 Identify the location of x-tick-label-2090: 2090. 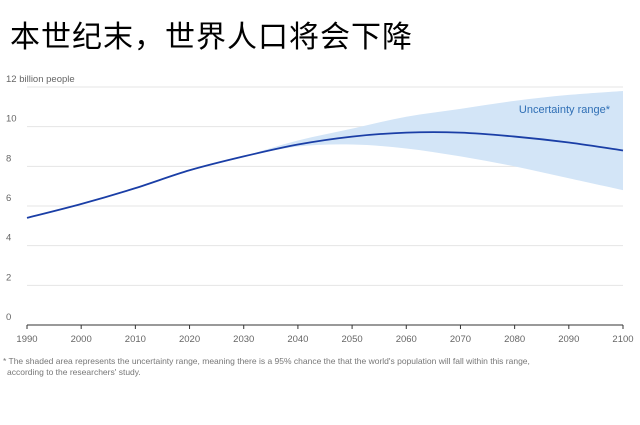
(568, 339).